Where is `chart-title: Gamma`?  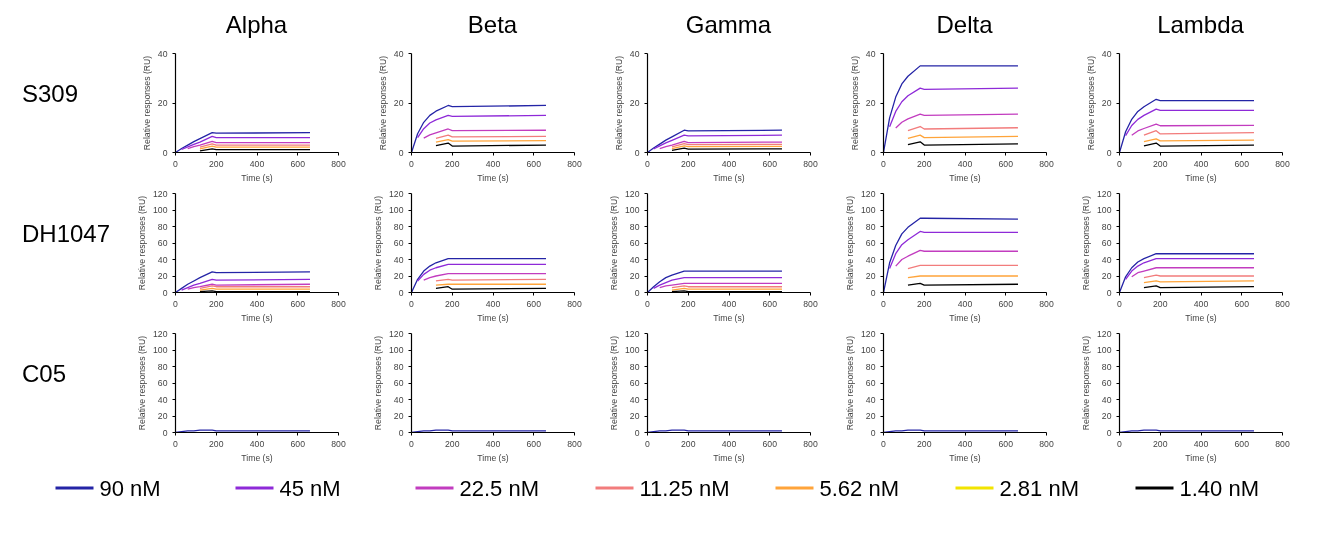
chart-title: Gamma is located at coordinates (728, 25).